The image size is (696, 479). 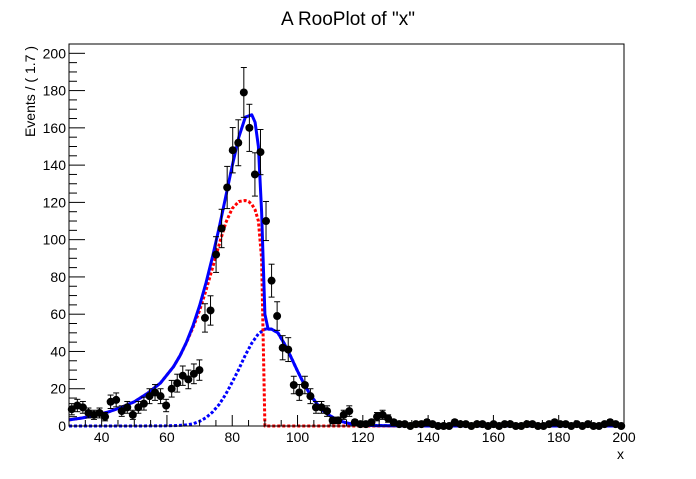 I want to click on x-tick-label: 40, so click(x=102, y=437).